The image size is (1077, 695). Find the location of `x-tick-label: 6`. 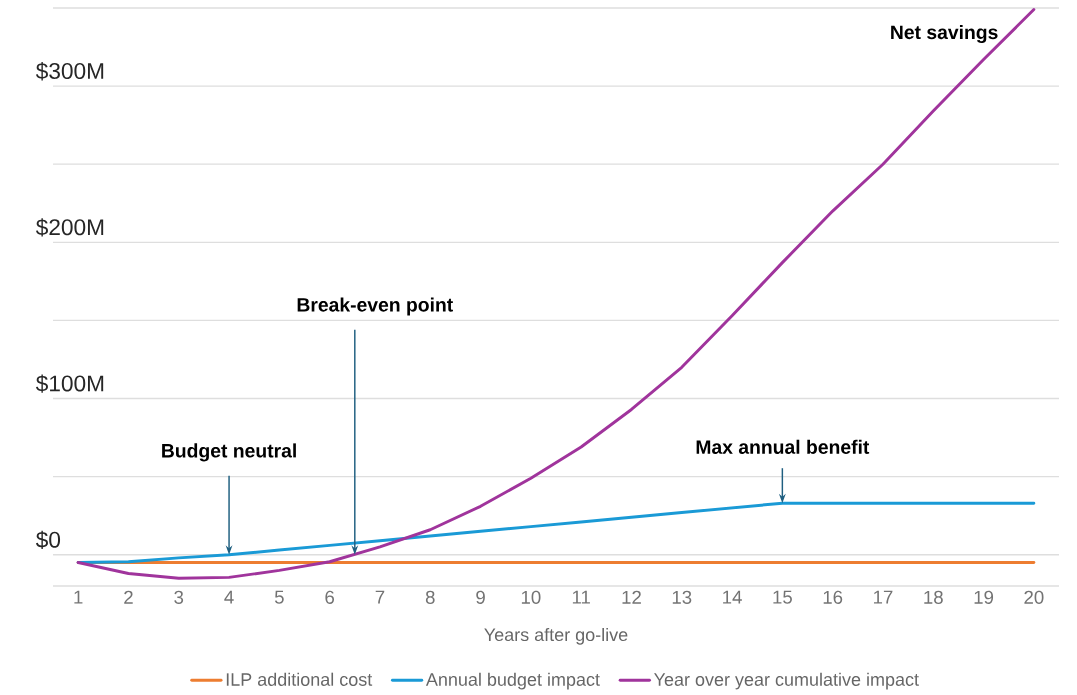

x-tick-label: 6 is located at coordinates (330, 597).